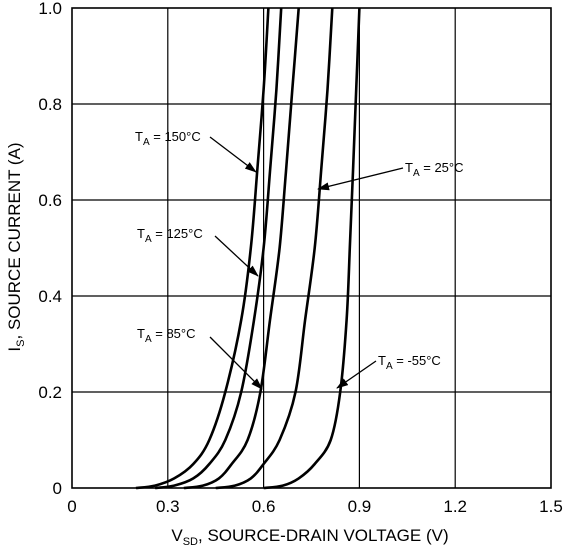 The height and width of the screenshot is (546, 568). Describe the element at coordinates (50, 392) in the screenshot. I see `y-tick-label-1: 0.2` at that location.